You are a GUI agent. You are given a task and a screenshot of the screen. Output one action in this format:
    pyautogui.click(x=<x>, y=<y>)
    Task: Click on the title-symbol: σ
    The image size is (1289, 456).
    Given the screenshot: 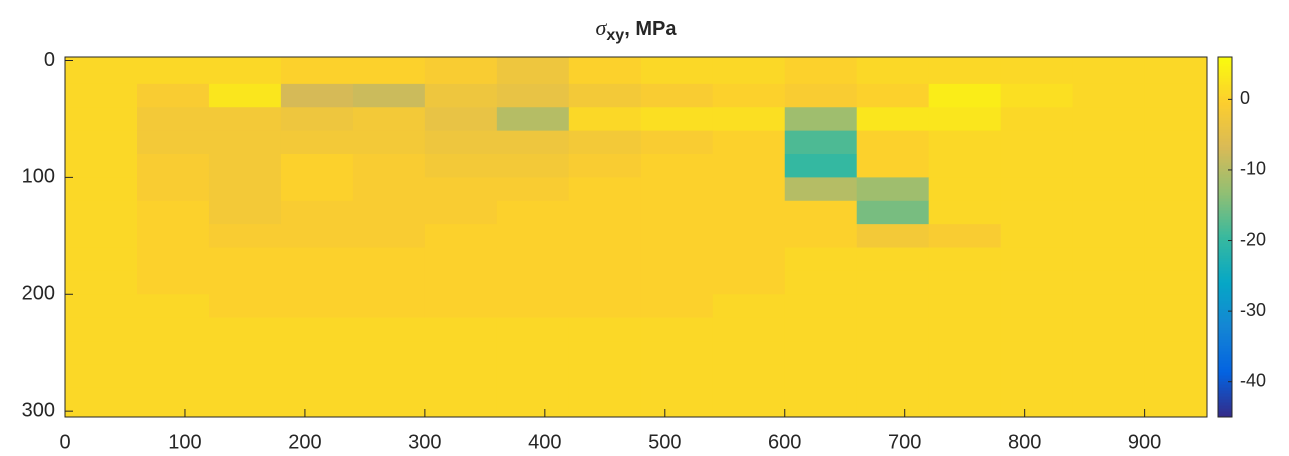 What is the action you would take?
    pyautogui.click(x=602, y=27)
    